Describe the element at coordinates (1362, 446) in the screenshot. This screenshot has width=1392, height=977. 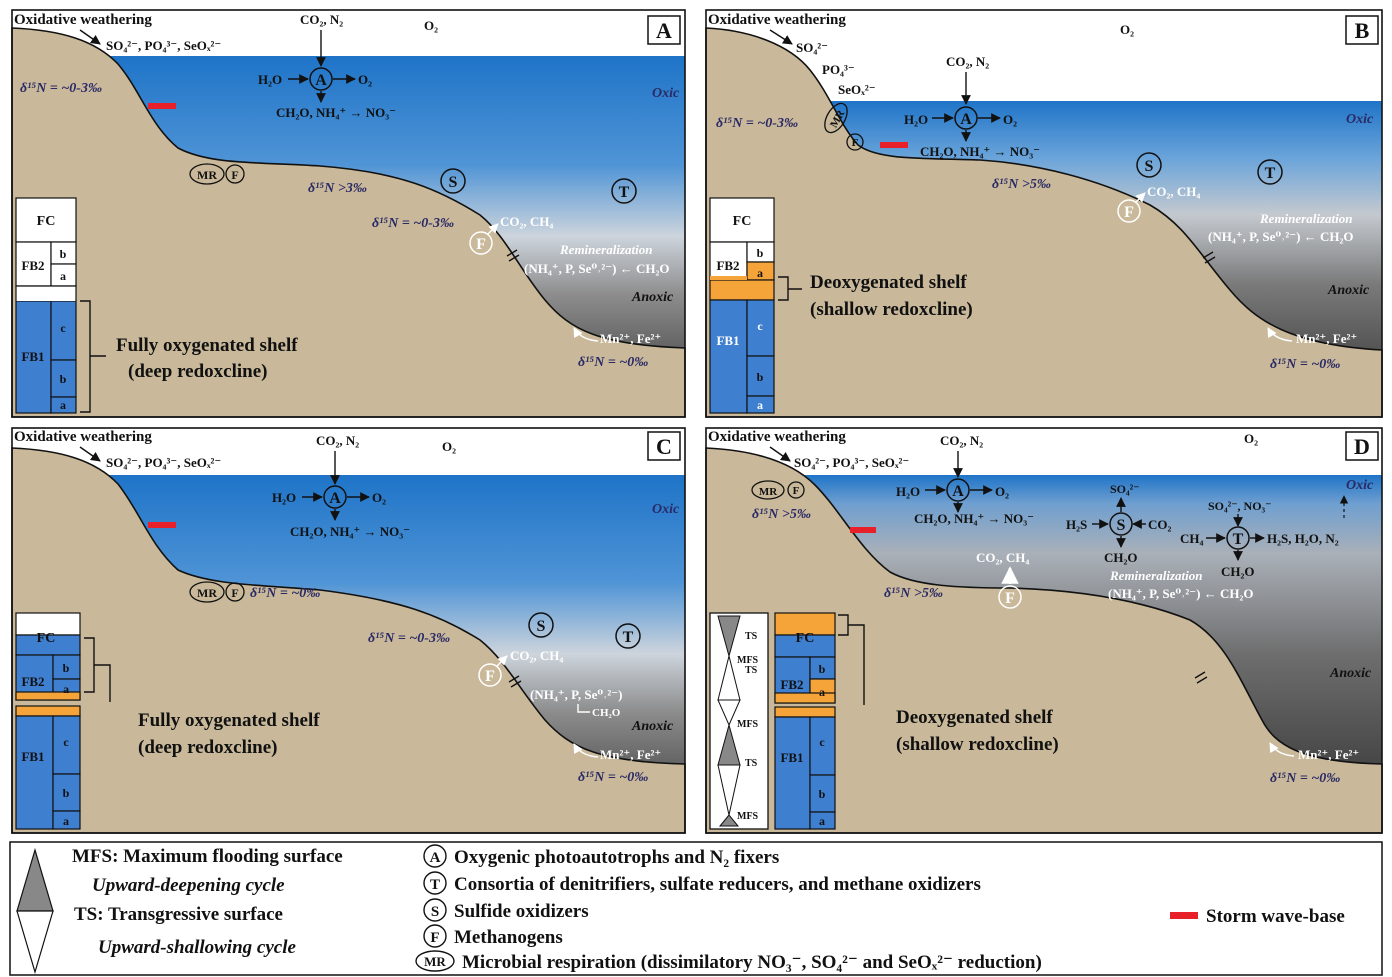
I see `panel-d-letter: D` at that location.